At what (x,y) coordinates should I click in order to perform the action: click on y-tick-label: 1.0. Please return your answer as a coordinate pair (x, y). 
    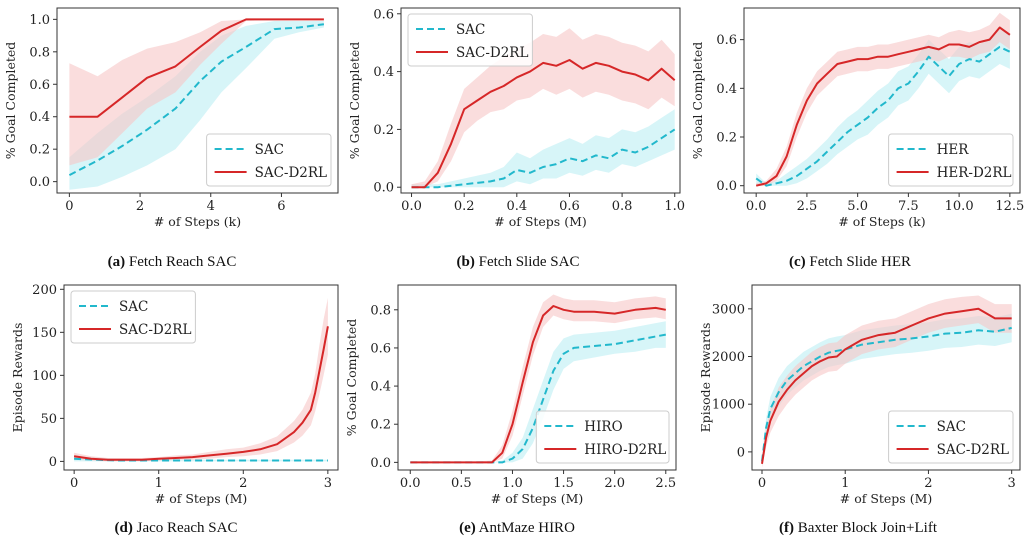
    Looking at the image, I should click on (39, 20).